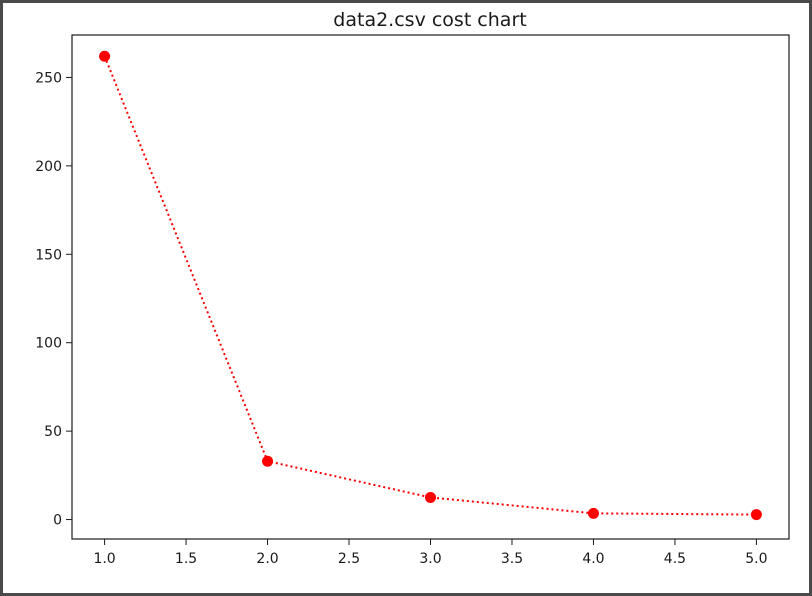 This screenshot has height=596, width=812. Describe the element at coordinates (48, 78) in the screenshot. I see `y-tick-label: 250` at that location.